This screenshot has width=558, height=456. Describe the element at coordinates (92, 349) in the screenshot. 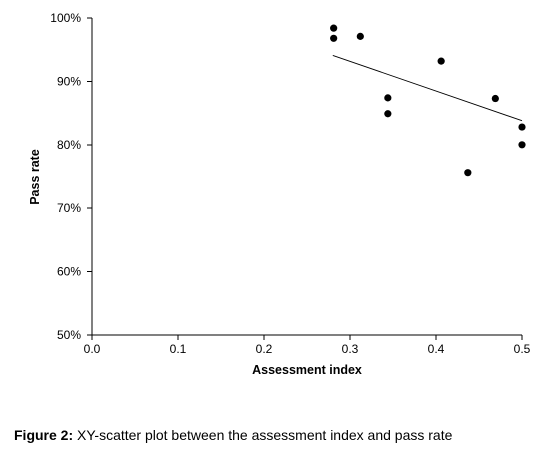

I see `x-tick-label: 0.0` at that location.